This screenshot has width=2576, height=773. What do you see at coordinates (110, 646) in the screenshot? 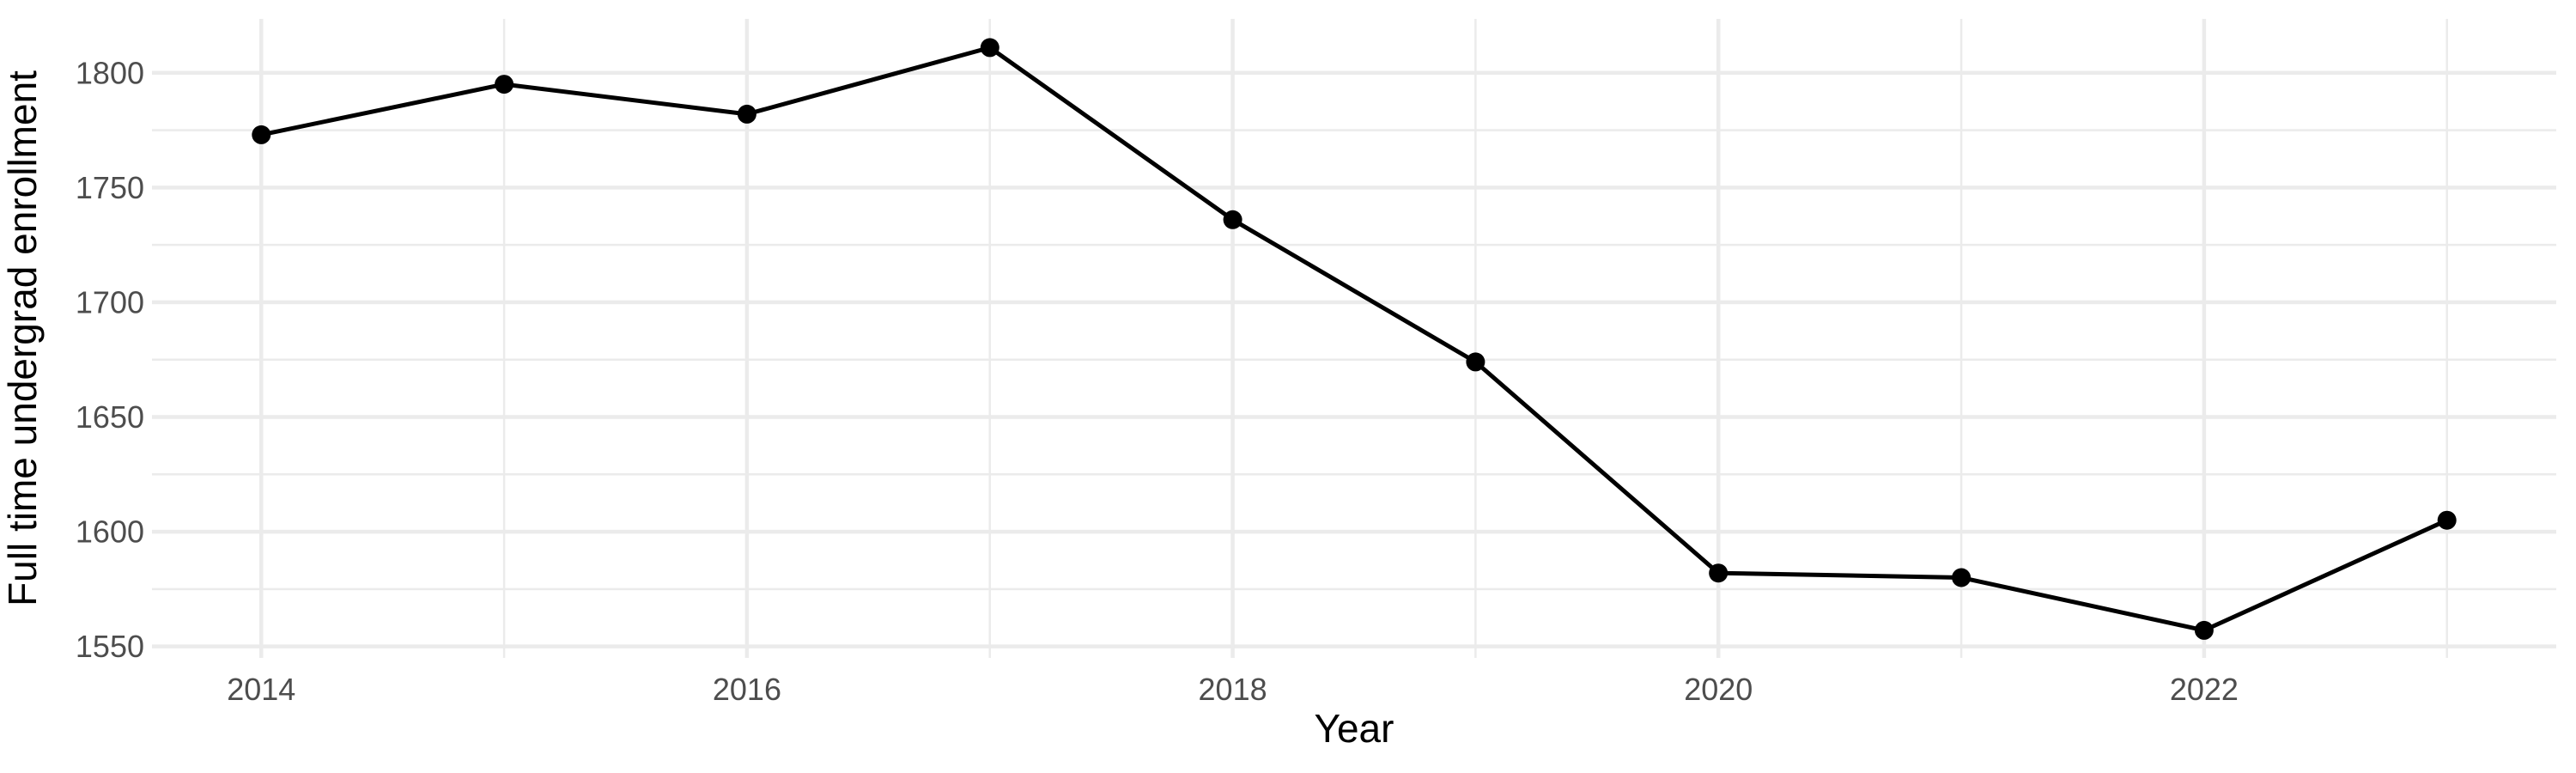
I see `y-tick-label: 1550` at bounding box center [110, 646].